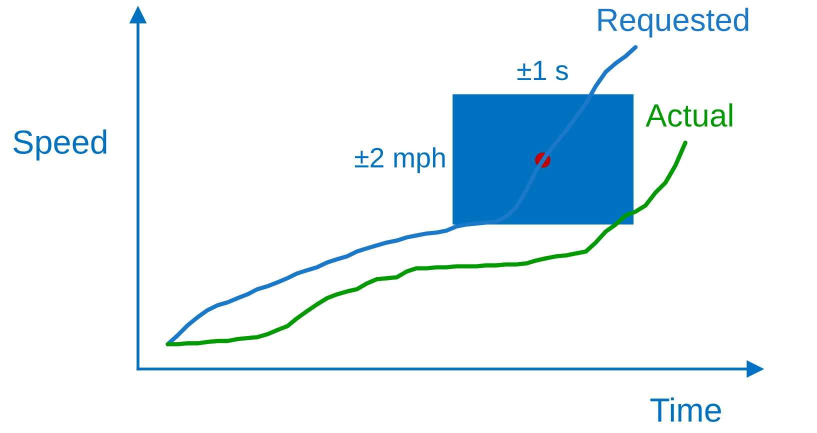 The image size is (817, 433). What do you see at coordinates (685, 409) in the screenshot?
I see `x-axis-title: Time` at bounding box center [685, 409].